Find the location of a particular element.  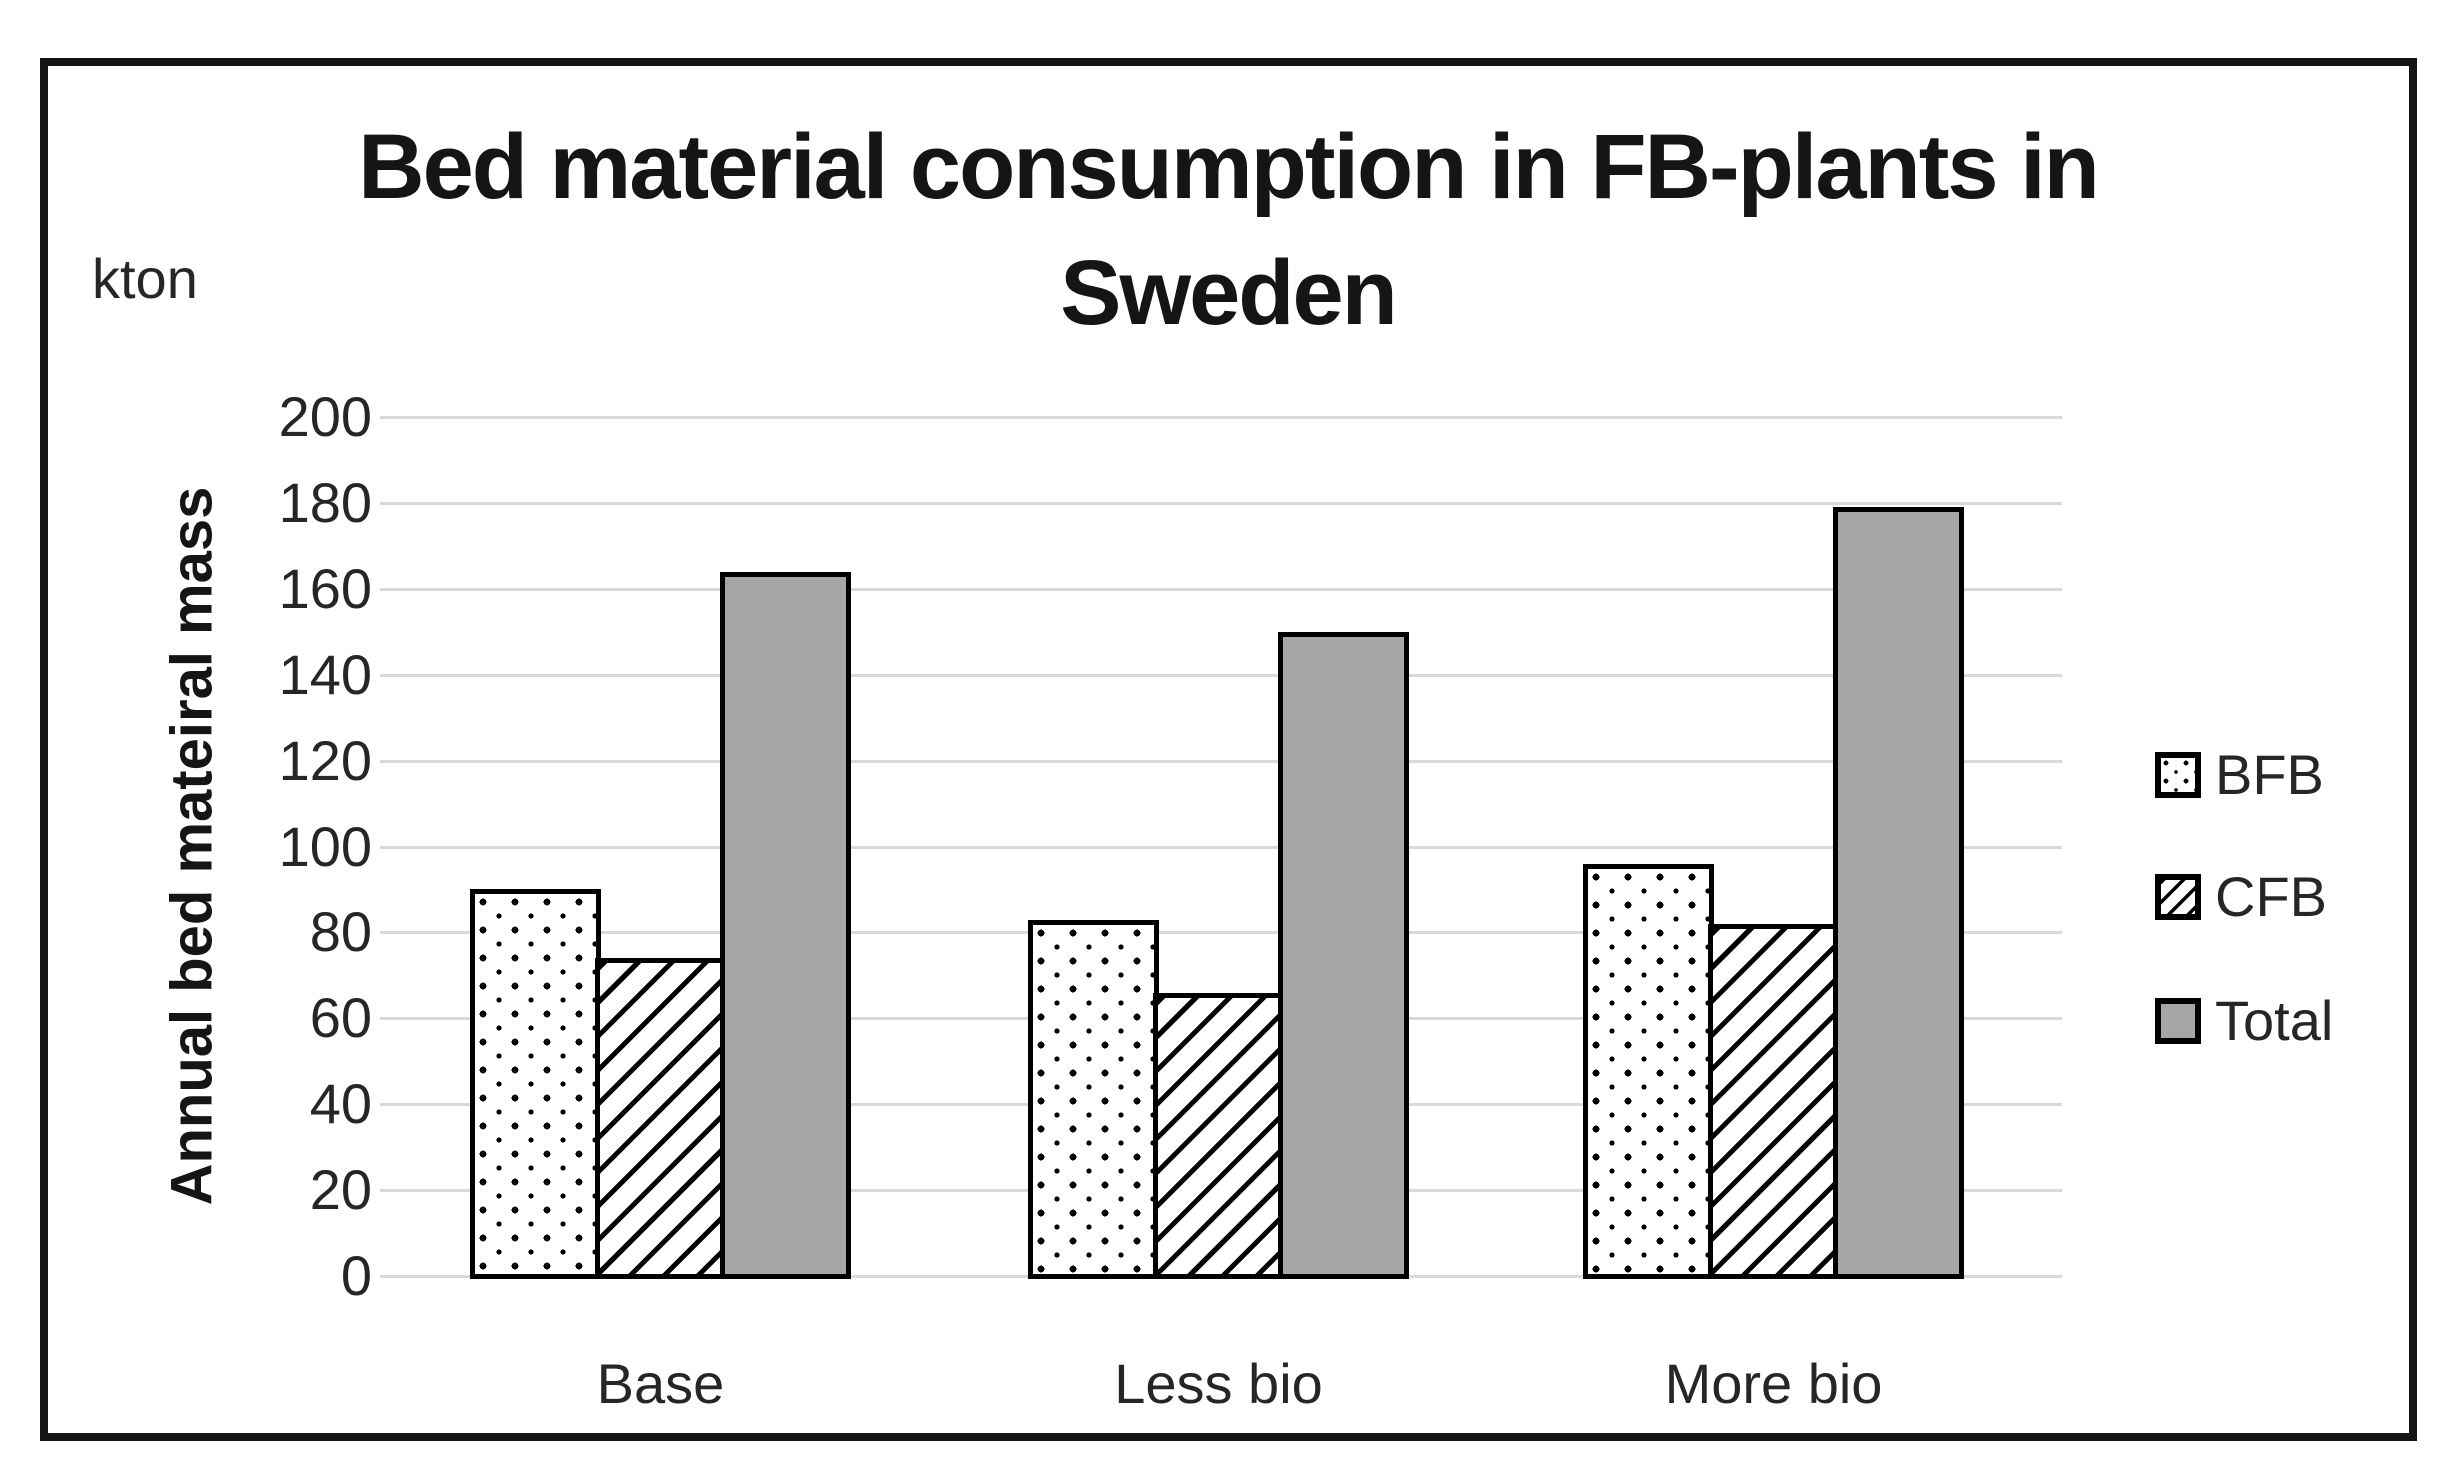

bar-bfb-less-bio is located at coordinates (1093, 1099).